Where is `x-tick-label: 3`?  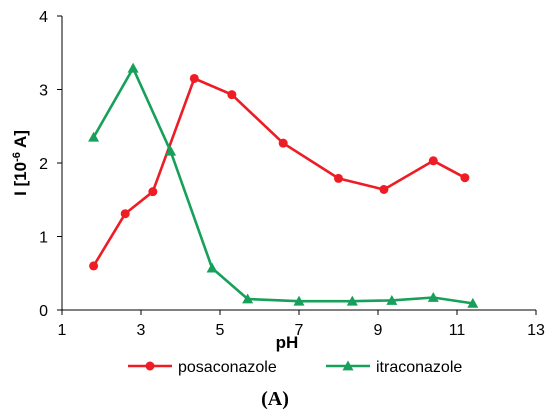
x-tick-label: 3 is located at coordinates (141, 330).